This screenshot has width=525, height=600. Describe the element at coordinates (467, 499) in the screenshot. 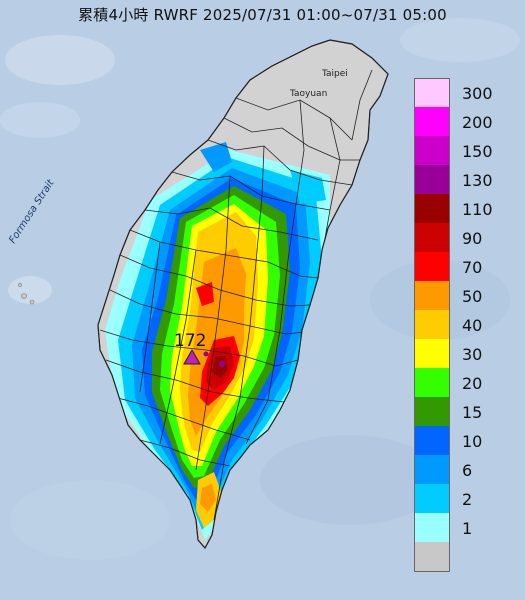

I see `legend-label: 2` at that location.